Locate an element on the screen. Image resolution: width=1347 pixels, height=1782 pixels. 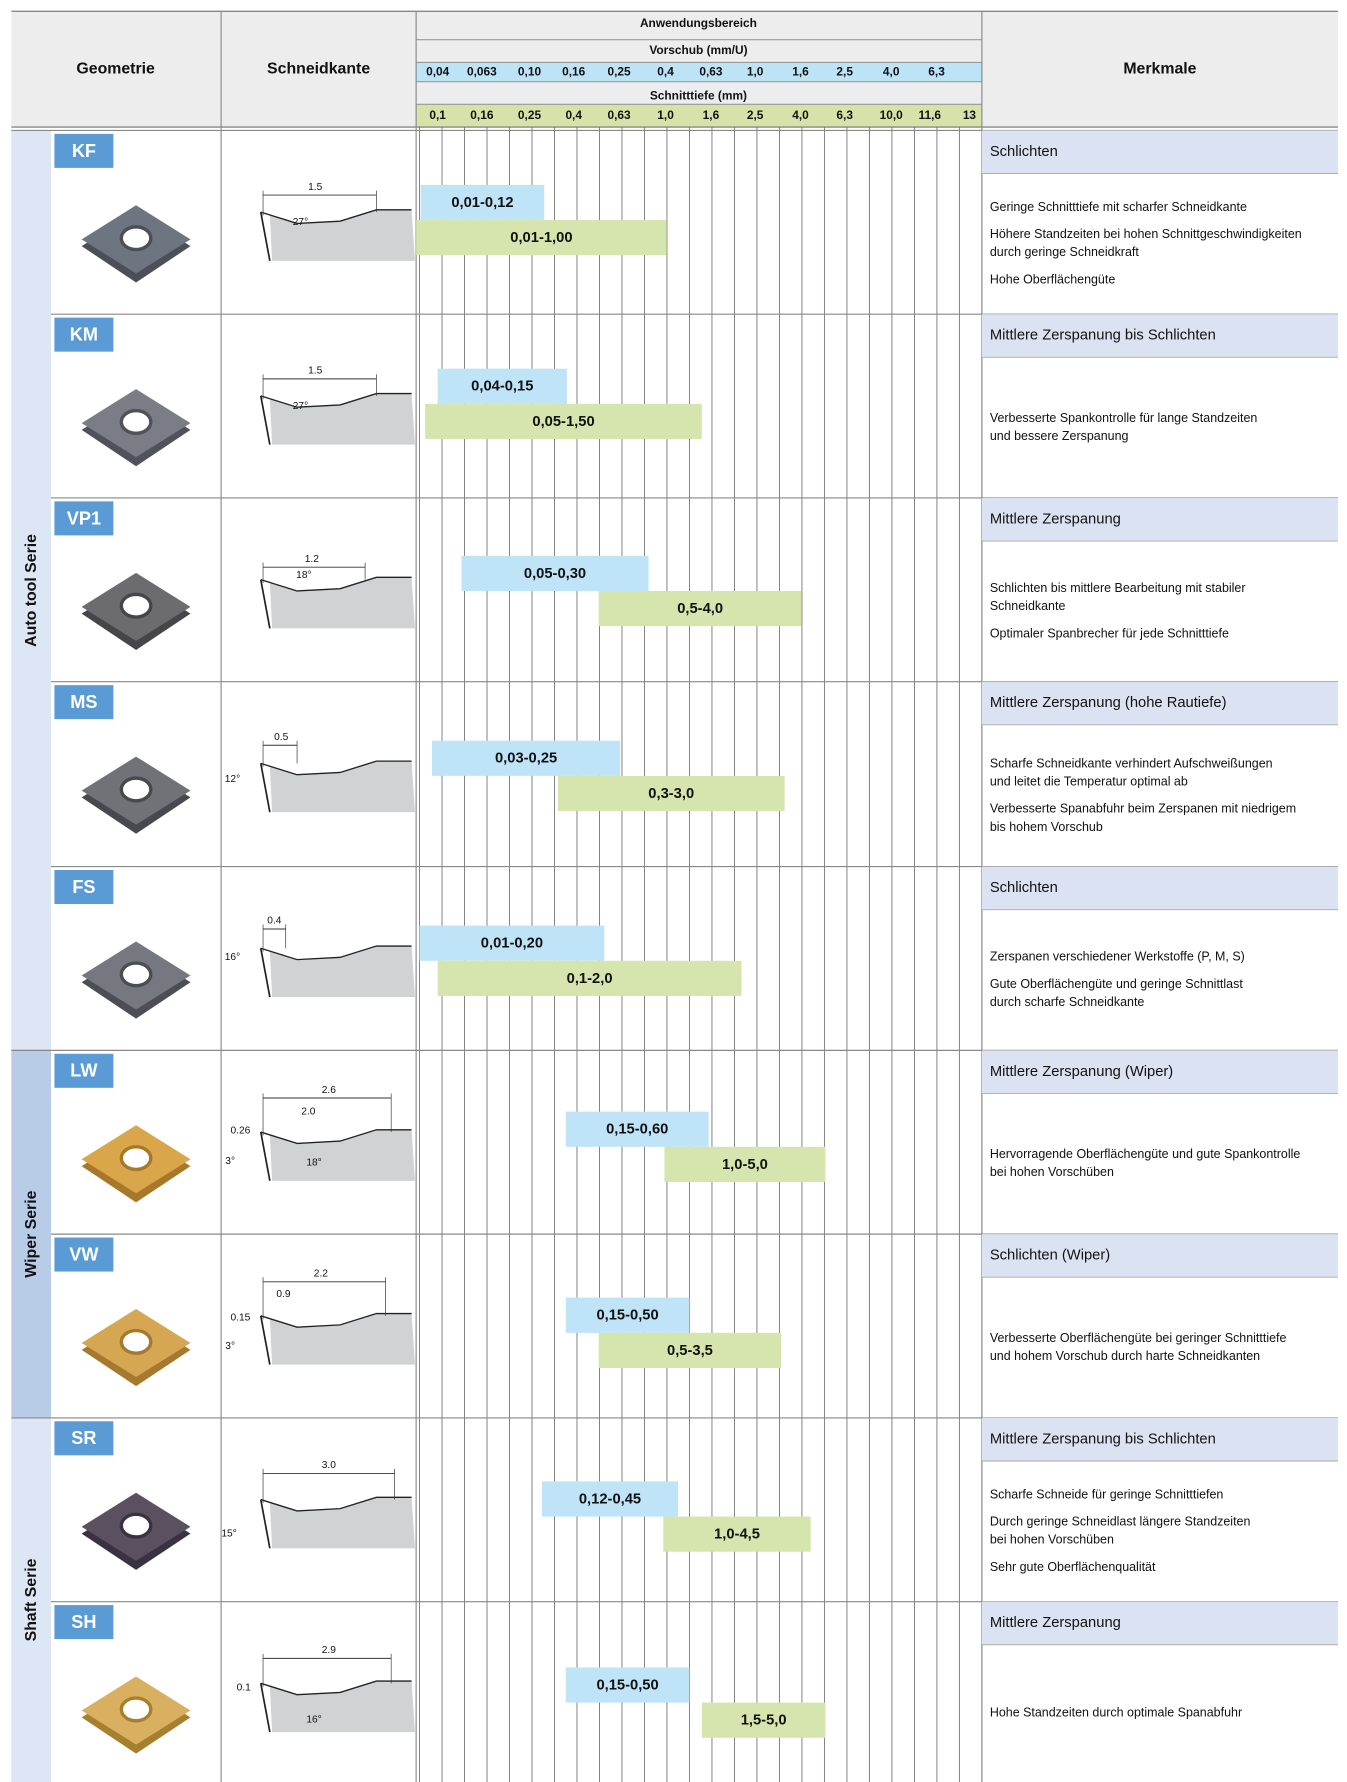
geometry-name: MS is located at coordinates (83, 702).